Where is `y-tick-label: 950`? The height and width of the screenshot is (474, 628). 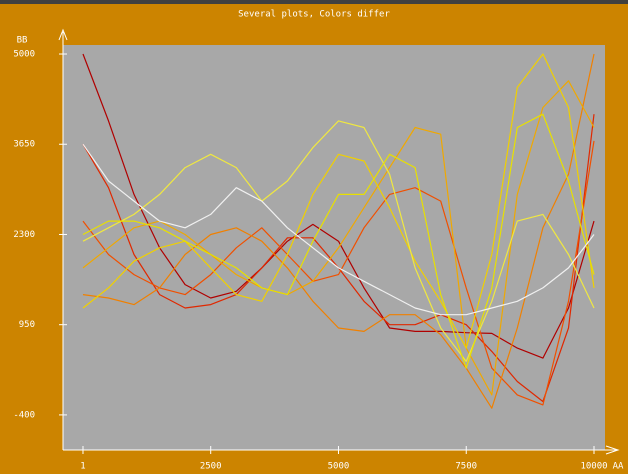 y-tick-label: 950 is located at coordinates (27, 325).